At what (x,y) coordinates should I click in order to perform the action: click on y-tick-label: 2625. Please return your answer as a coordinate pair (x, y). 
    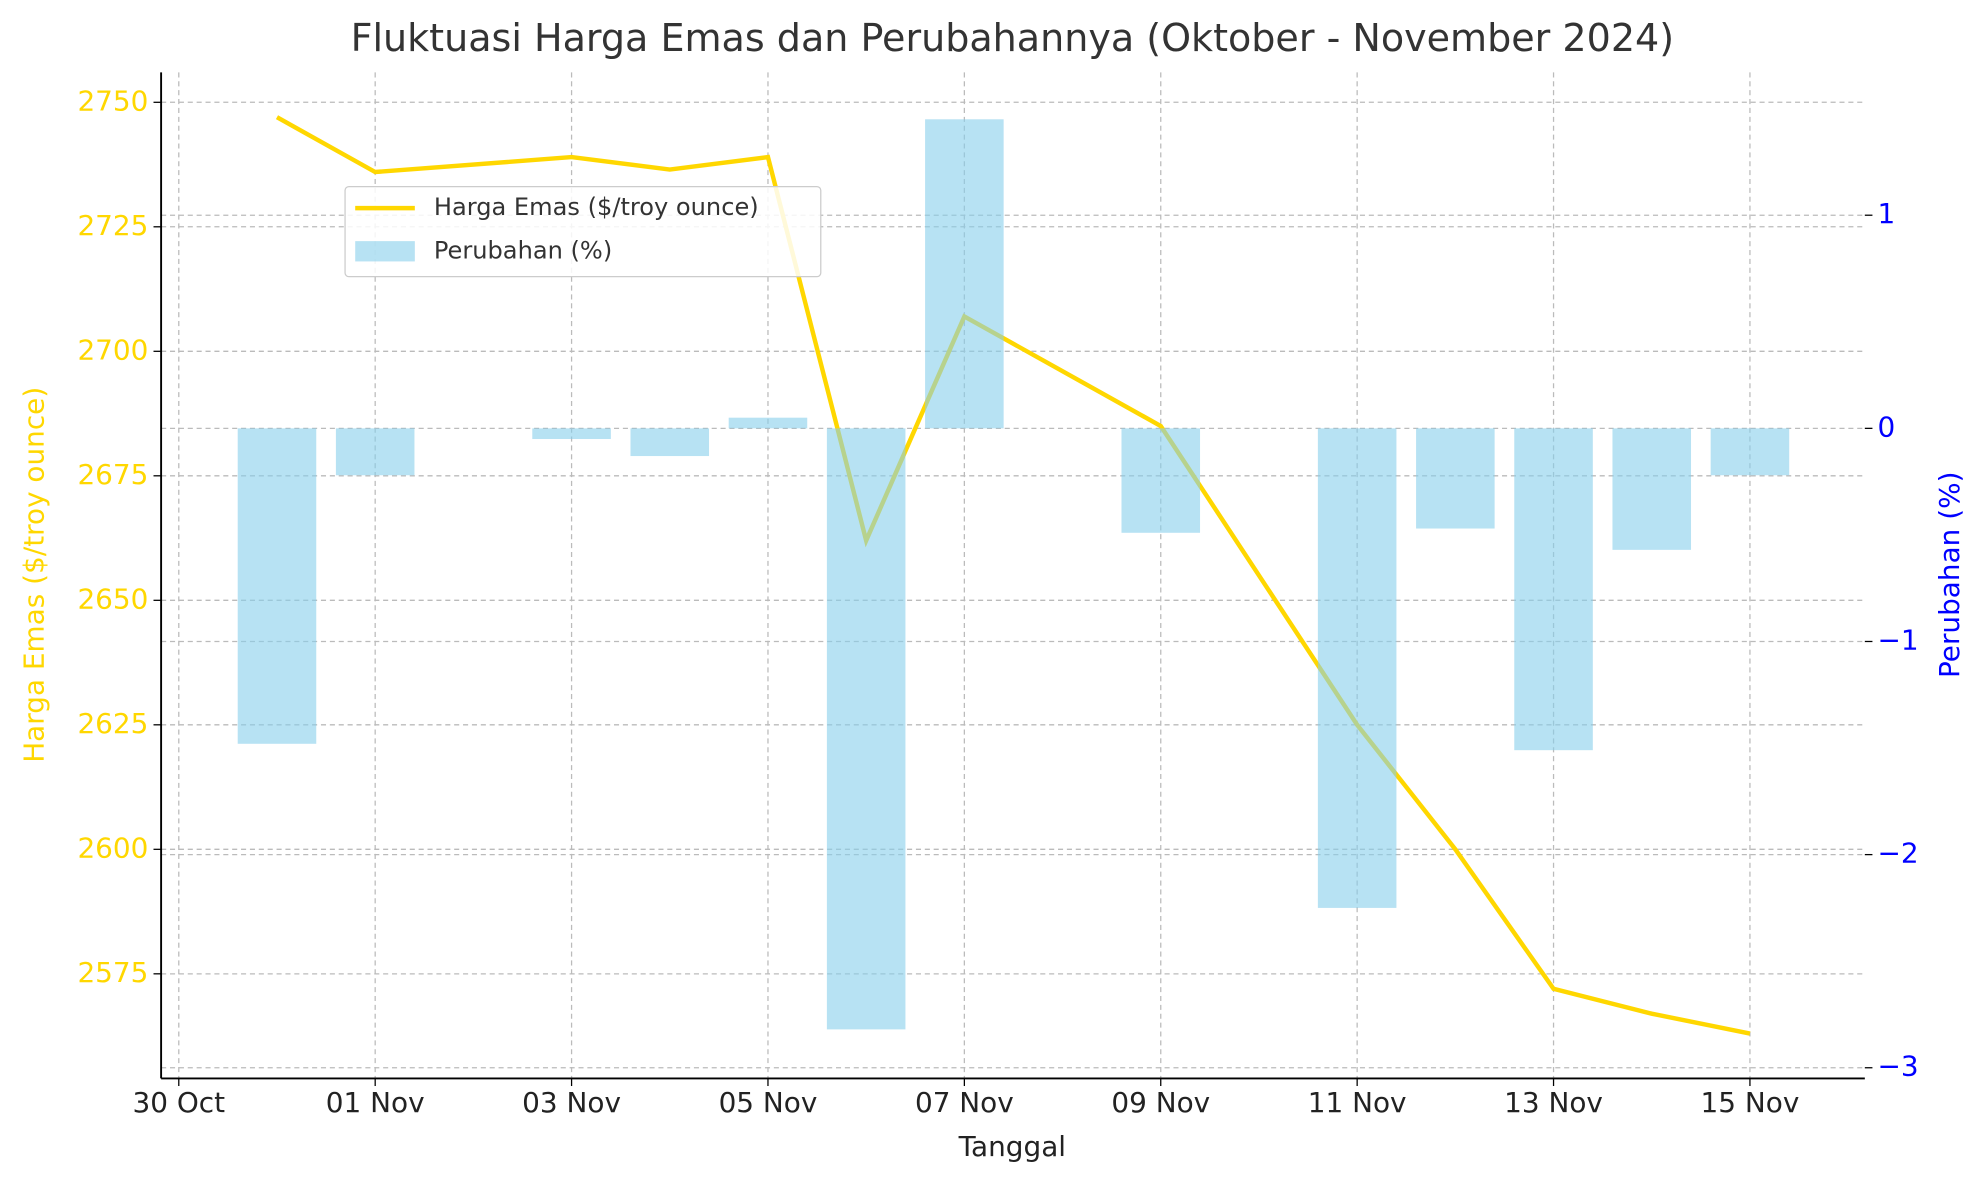
    Looking at the image, I should click on (112, 723).